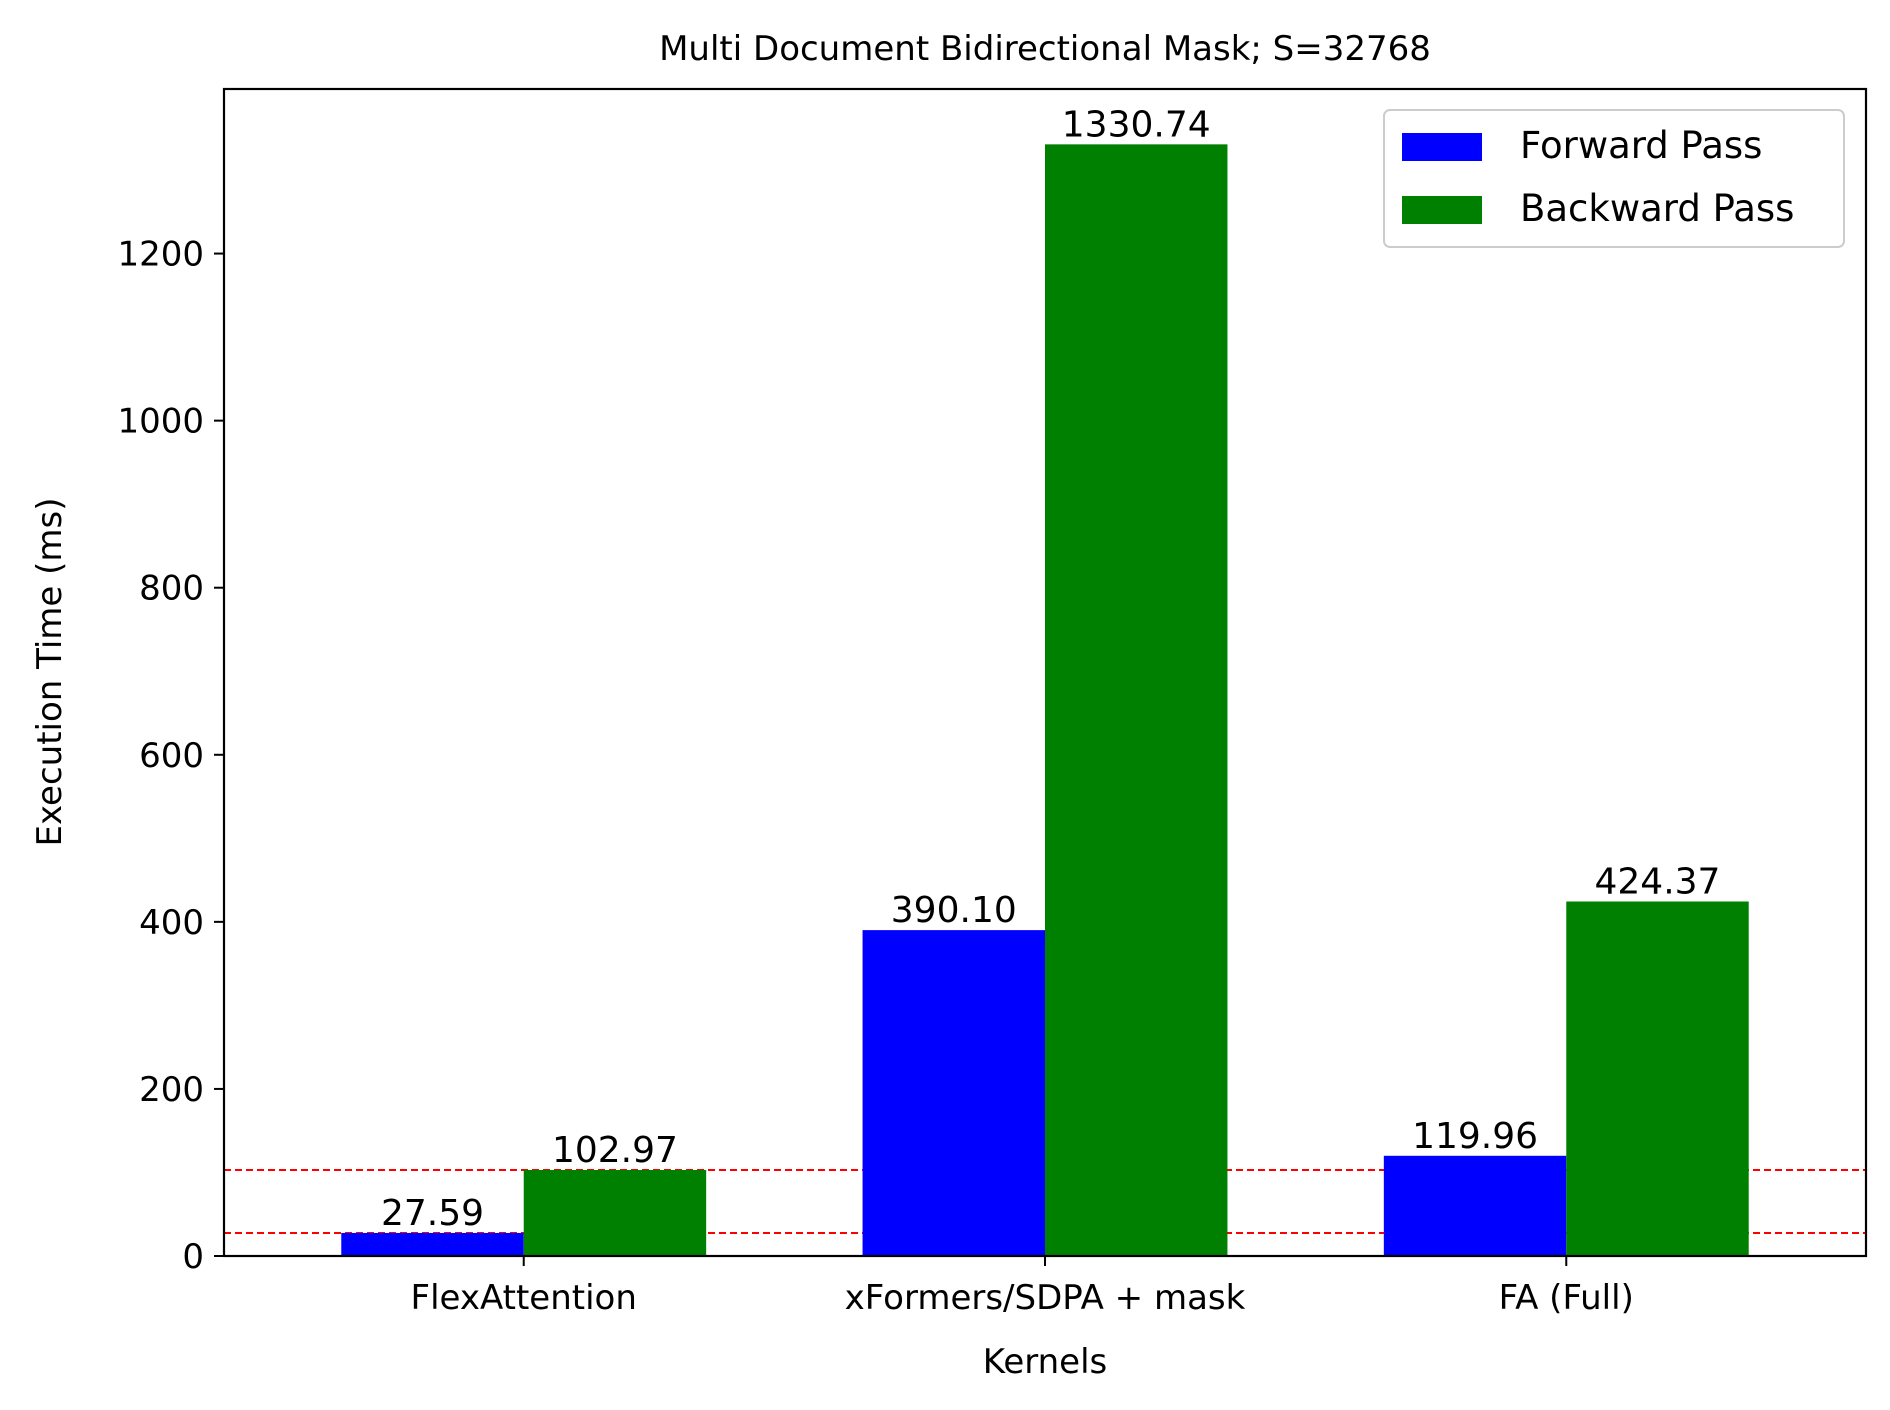 The width and height of the screenshot is (1890, 1410). Describe the element at coordinates (193, 1257) in the screenshot. I see `y-tick-label: 0` at that location.